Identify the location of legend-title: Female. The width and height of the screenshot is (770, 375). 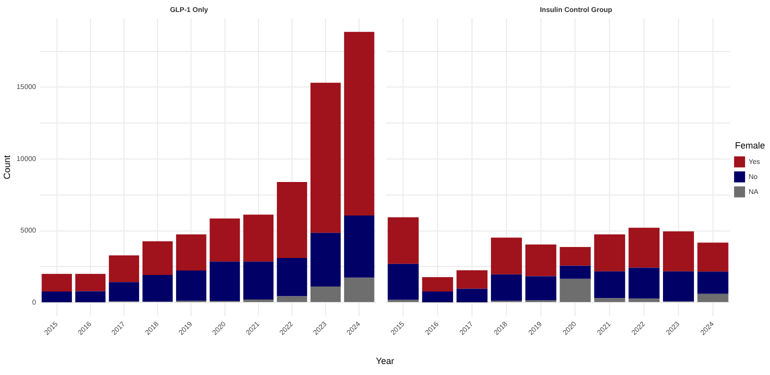
(750, 145).